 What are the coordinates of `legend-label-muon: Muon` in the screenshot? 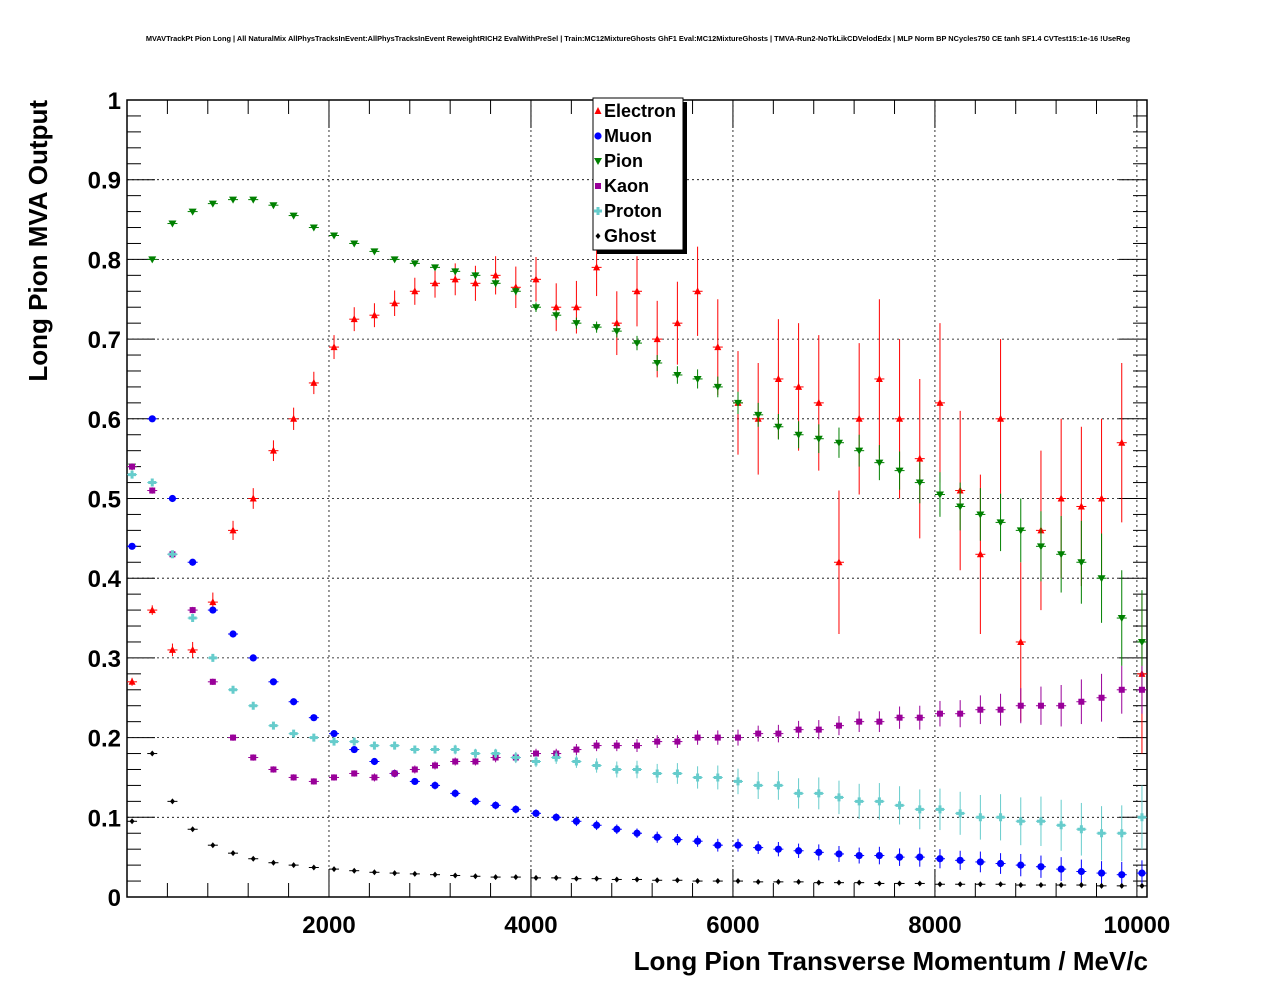 It's located at (628, 136).